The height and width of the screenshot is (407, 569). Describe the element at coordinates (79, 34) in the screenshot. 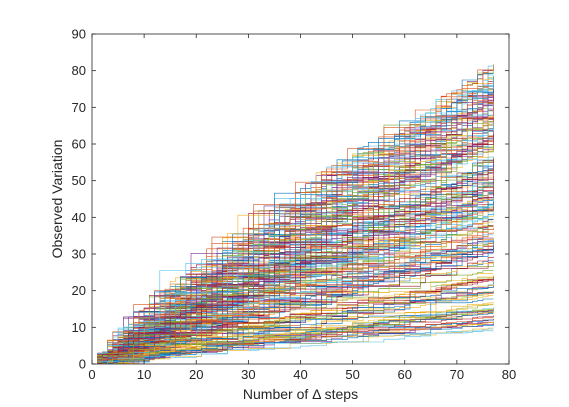

I see `y-tick-label: 90` at that location.